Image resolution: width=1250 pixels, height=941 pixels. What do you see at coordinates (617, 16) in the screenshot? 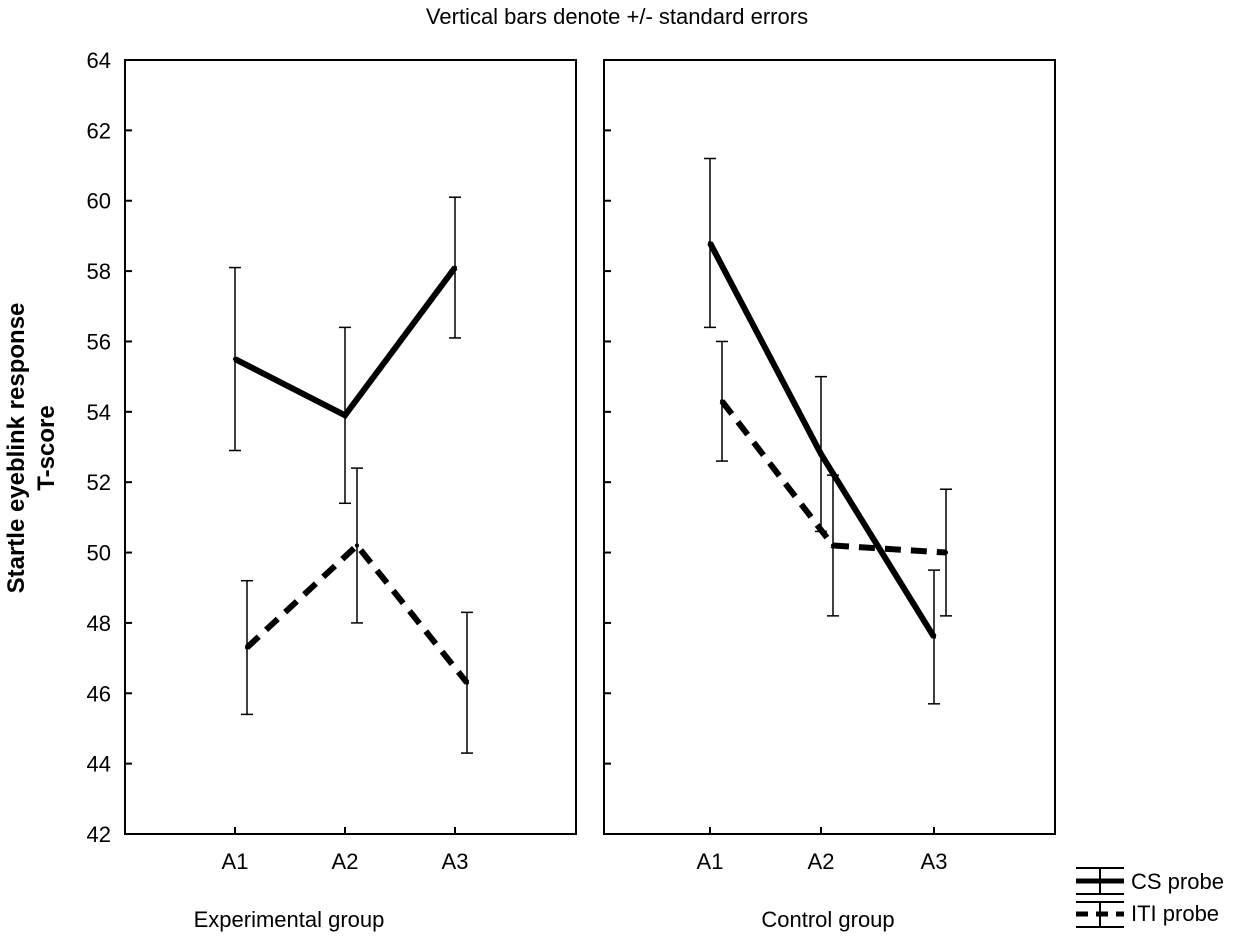
I see `chart-title: Vertical bars denote +/- standard errors` at bounding box center [617, 16].